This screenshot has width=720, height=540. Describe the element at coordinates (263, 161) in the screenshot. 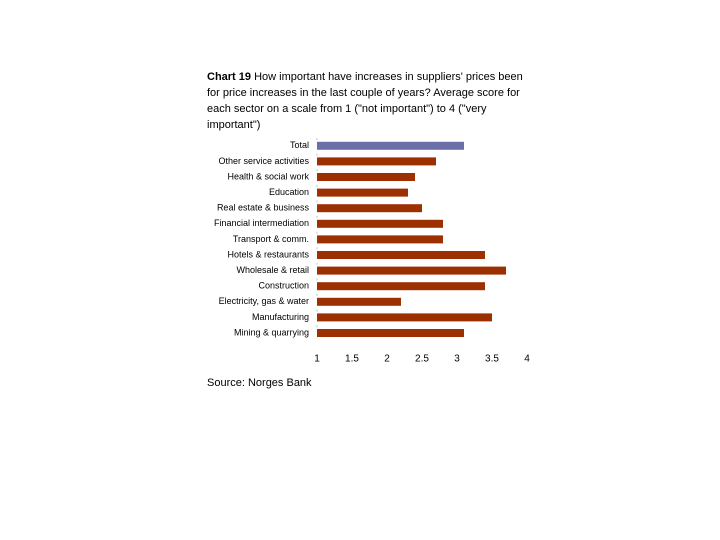

I see `y-tick-label: Other service activities` at that location.